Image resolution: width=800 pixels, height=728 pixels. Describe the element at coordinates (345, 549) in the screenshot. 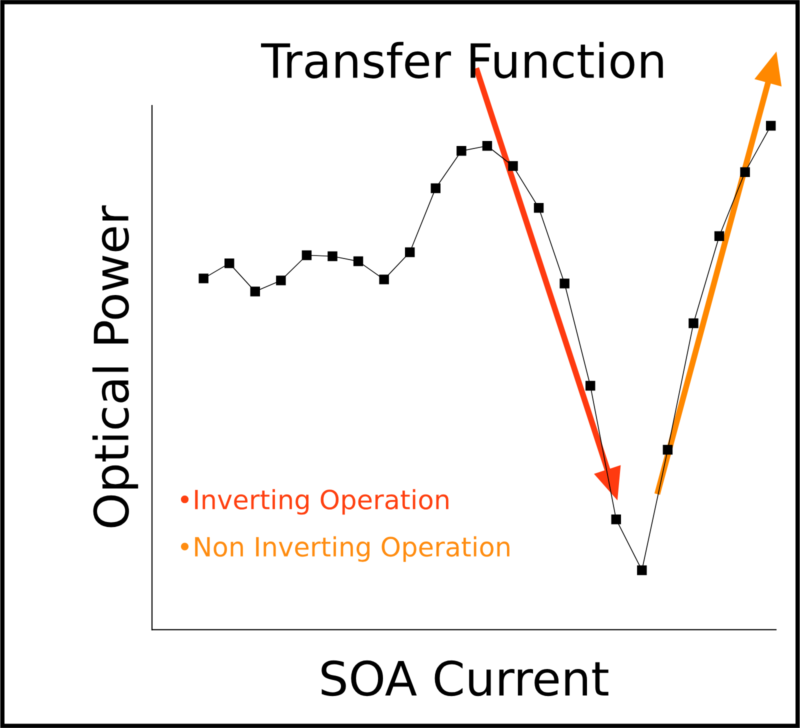

I see `annotation: •Non Inverting Operation` at that location.